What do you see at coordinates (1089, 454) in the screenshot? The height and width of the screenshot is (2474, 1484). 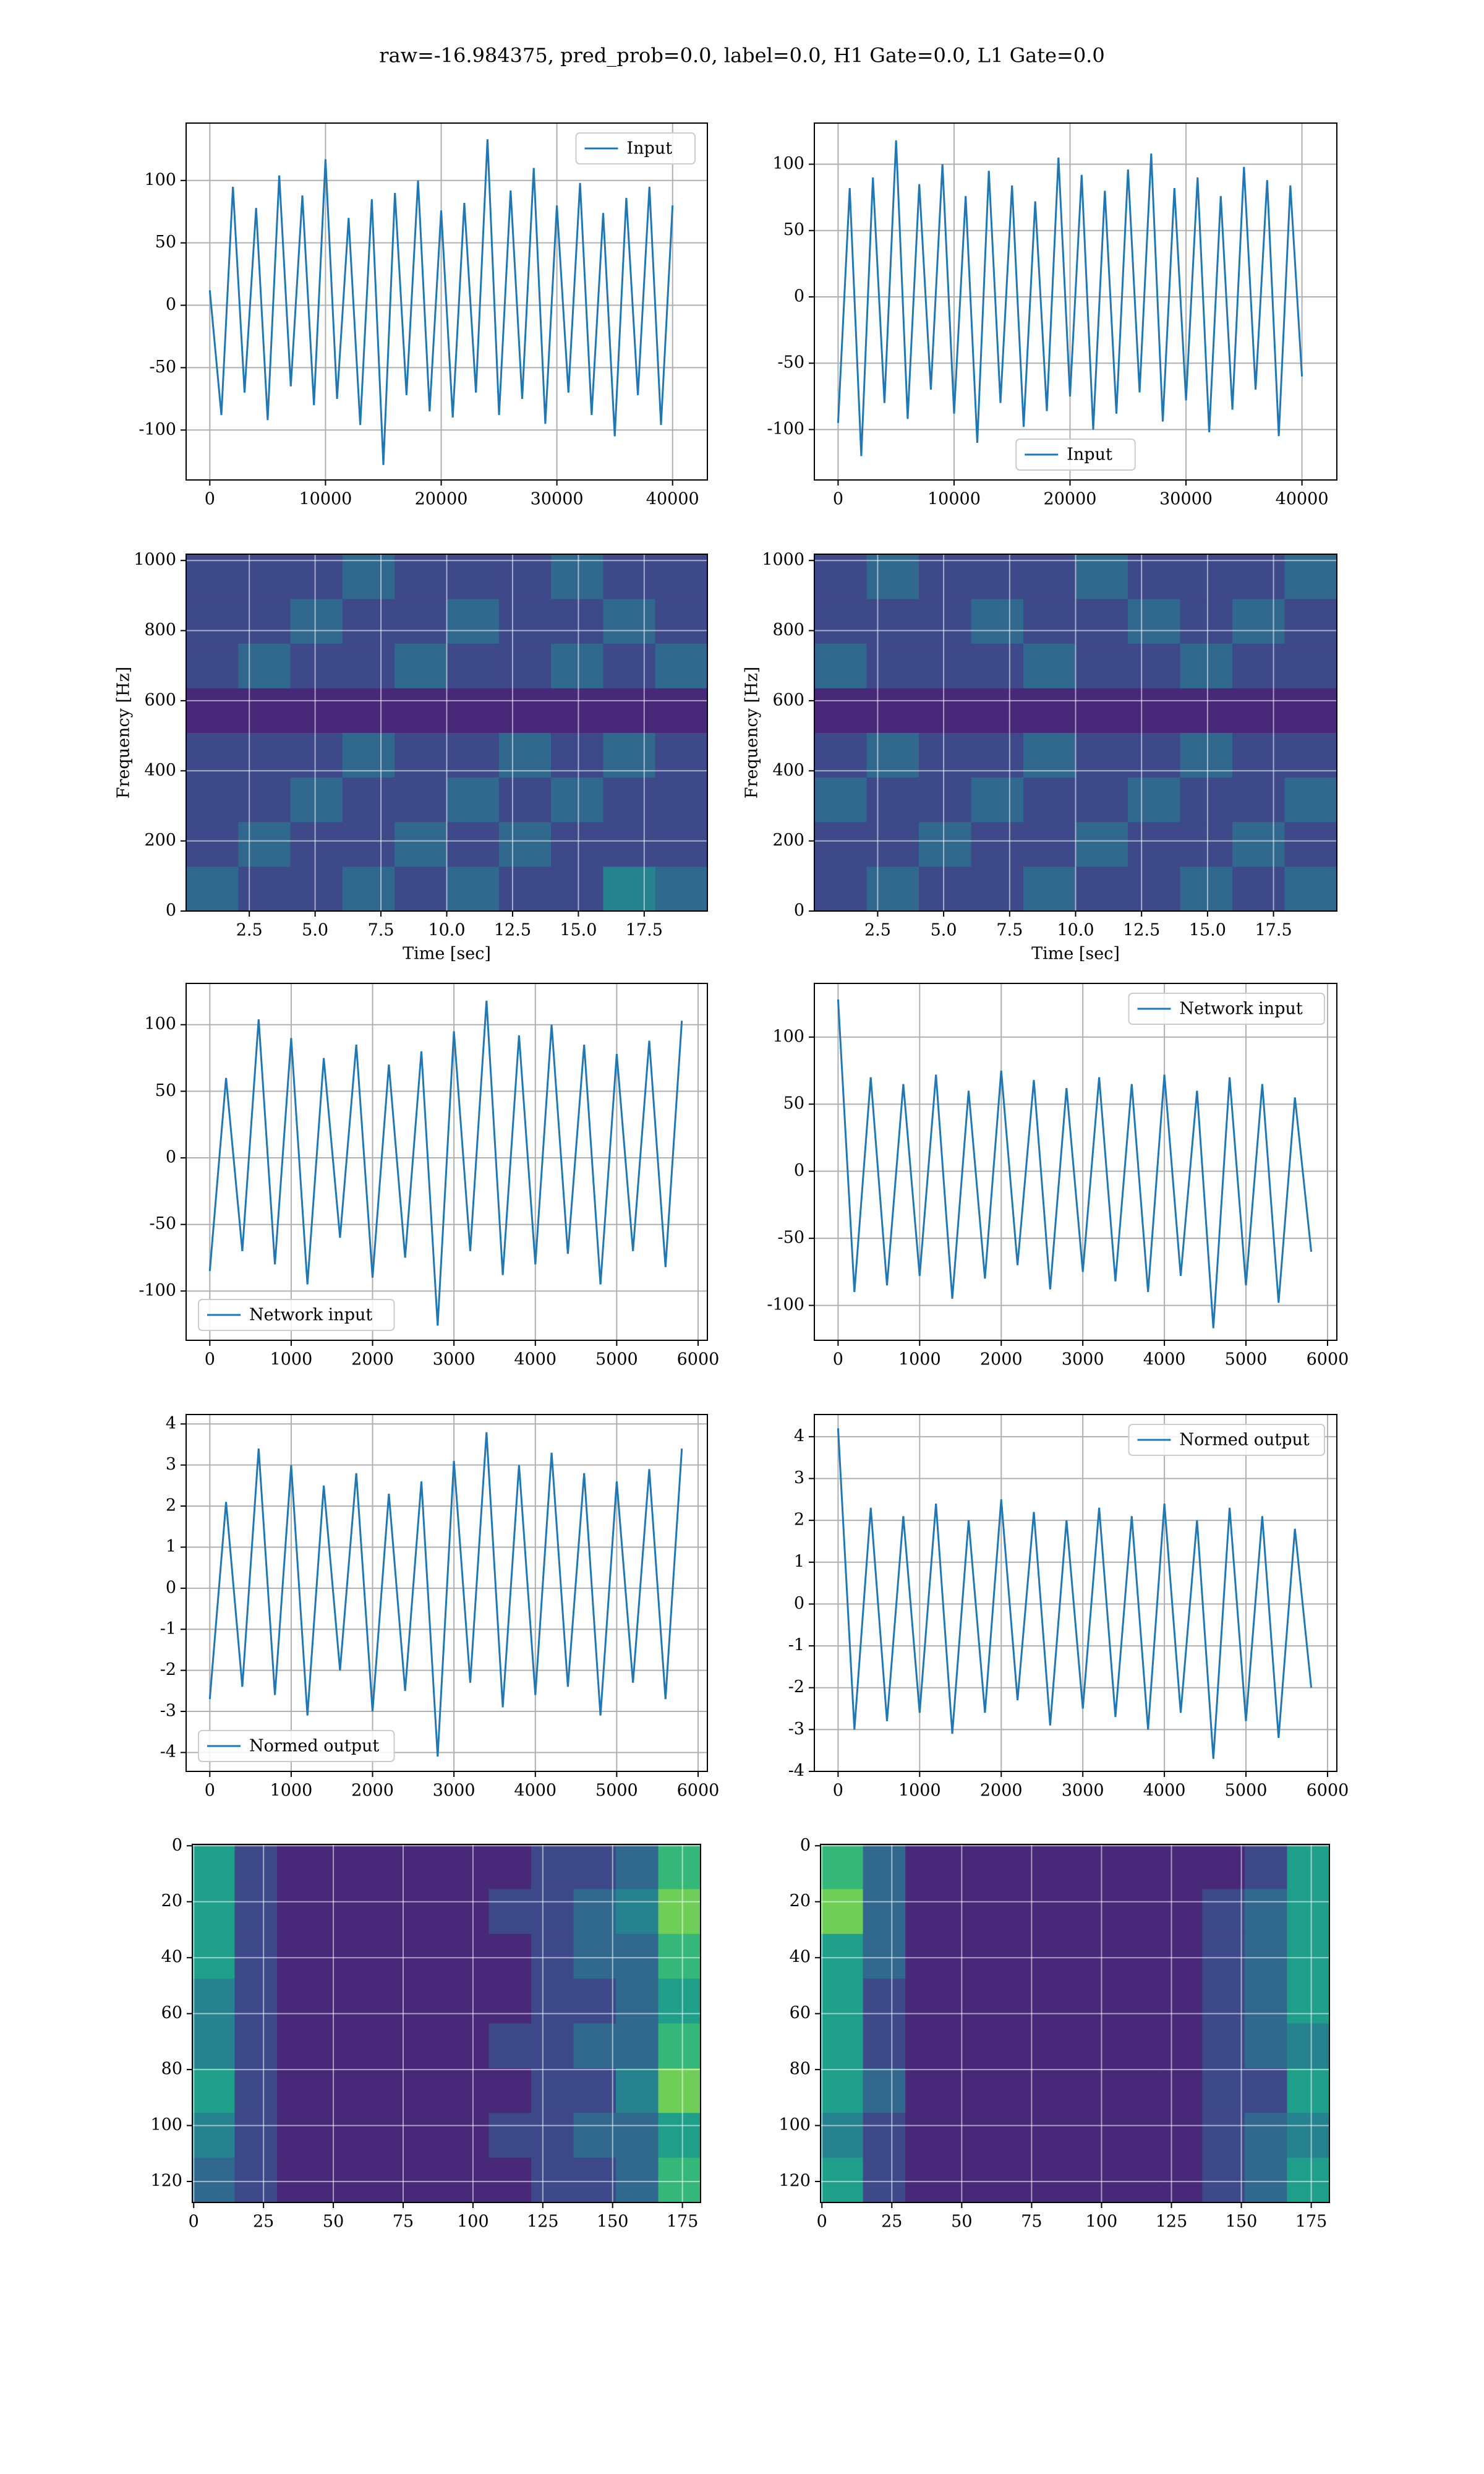 I see `legend-label: Input` at bounding box center [1089, 454].